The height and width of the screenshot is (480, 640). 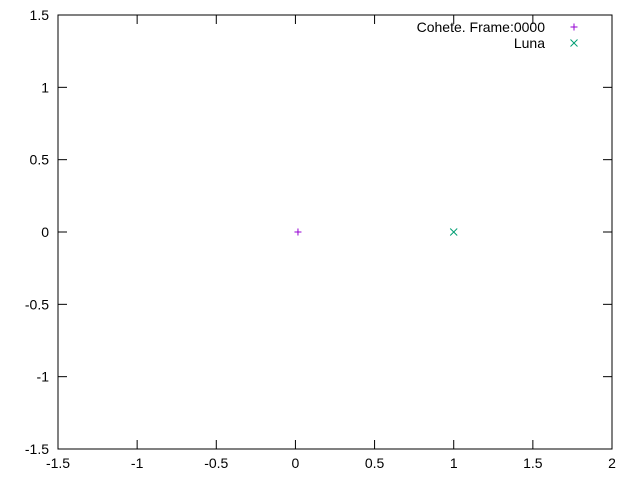 What do you see at coordinates (37, 304) in the screenshot?
I see `y-tick-label: -0.5` at bounding box center [37, 304].